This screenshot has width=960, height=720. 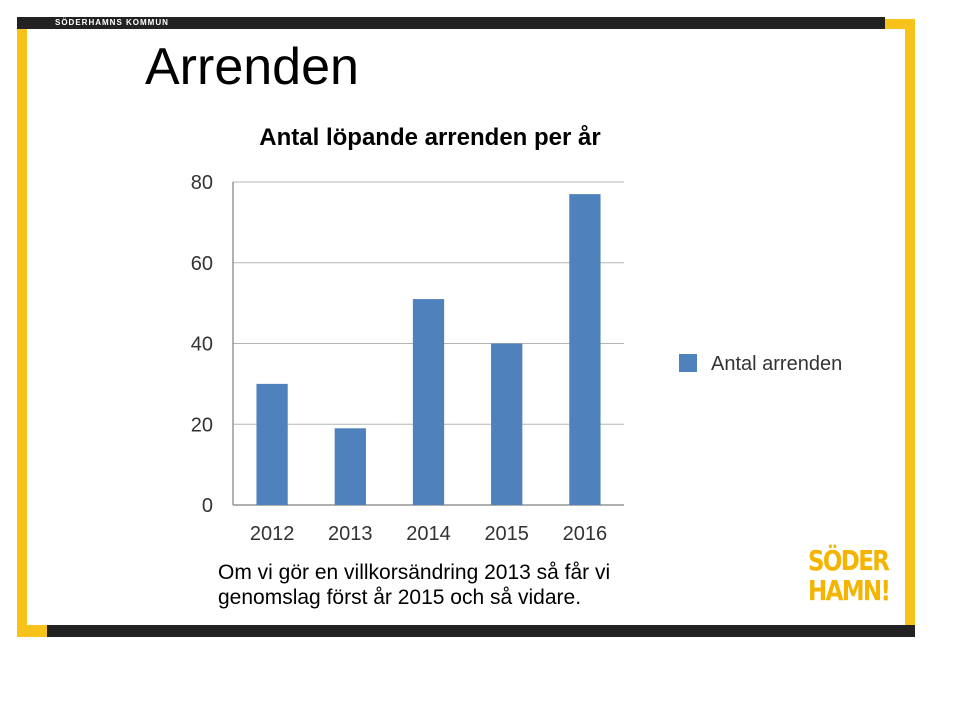 I want to click on y-tick-label: 40, so click(x=202, y=345).